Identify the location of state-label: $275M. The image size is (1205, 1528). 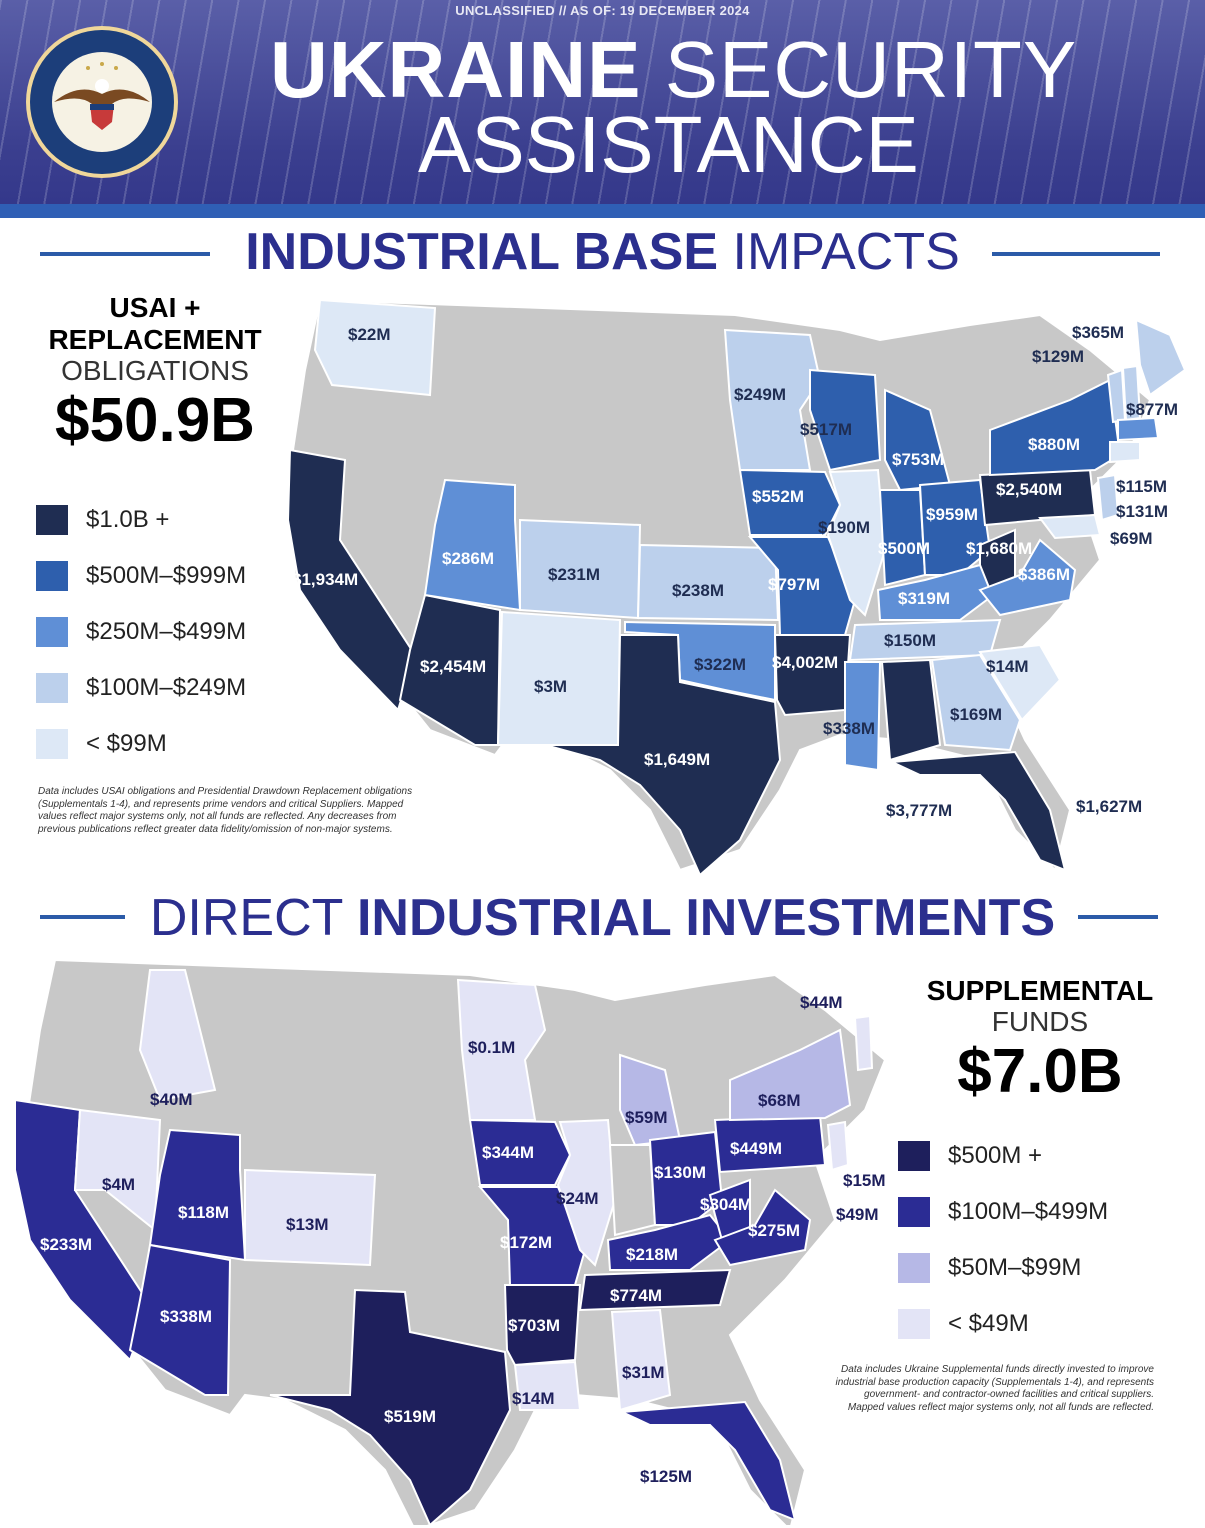
(774, 1230).